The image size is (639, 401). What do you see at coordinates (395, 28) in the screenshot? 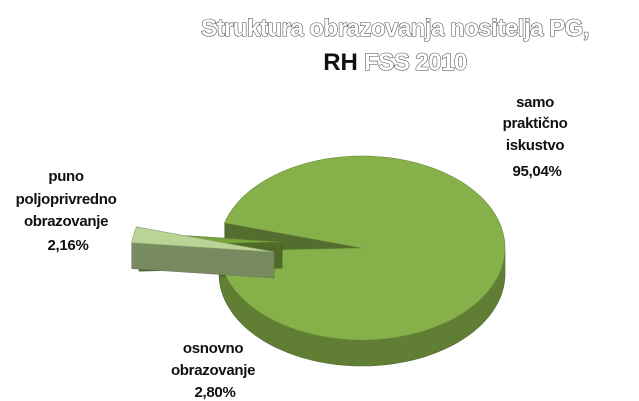
I see `chart-title-line-1: Struktura obrazovanja nositelja PG,` at bounding box center [395, 28].